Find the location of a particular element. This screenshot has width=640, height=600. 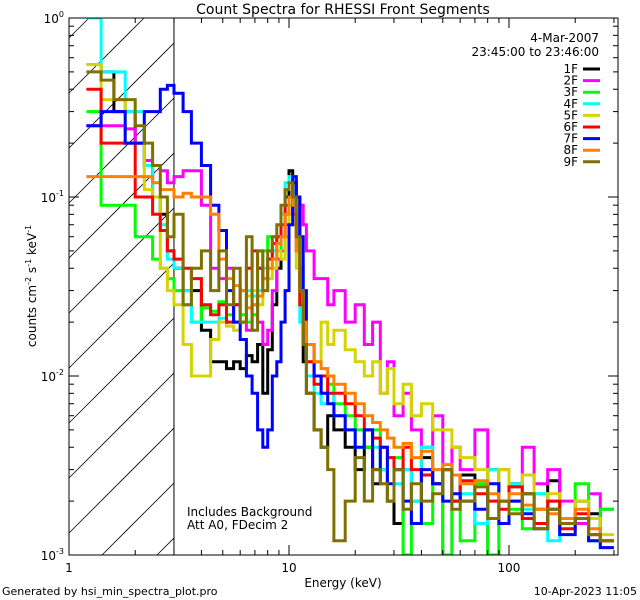

y-axis-label: counts cm-2 s-1 keV-1 is located at coordinates (31, 286).